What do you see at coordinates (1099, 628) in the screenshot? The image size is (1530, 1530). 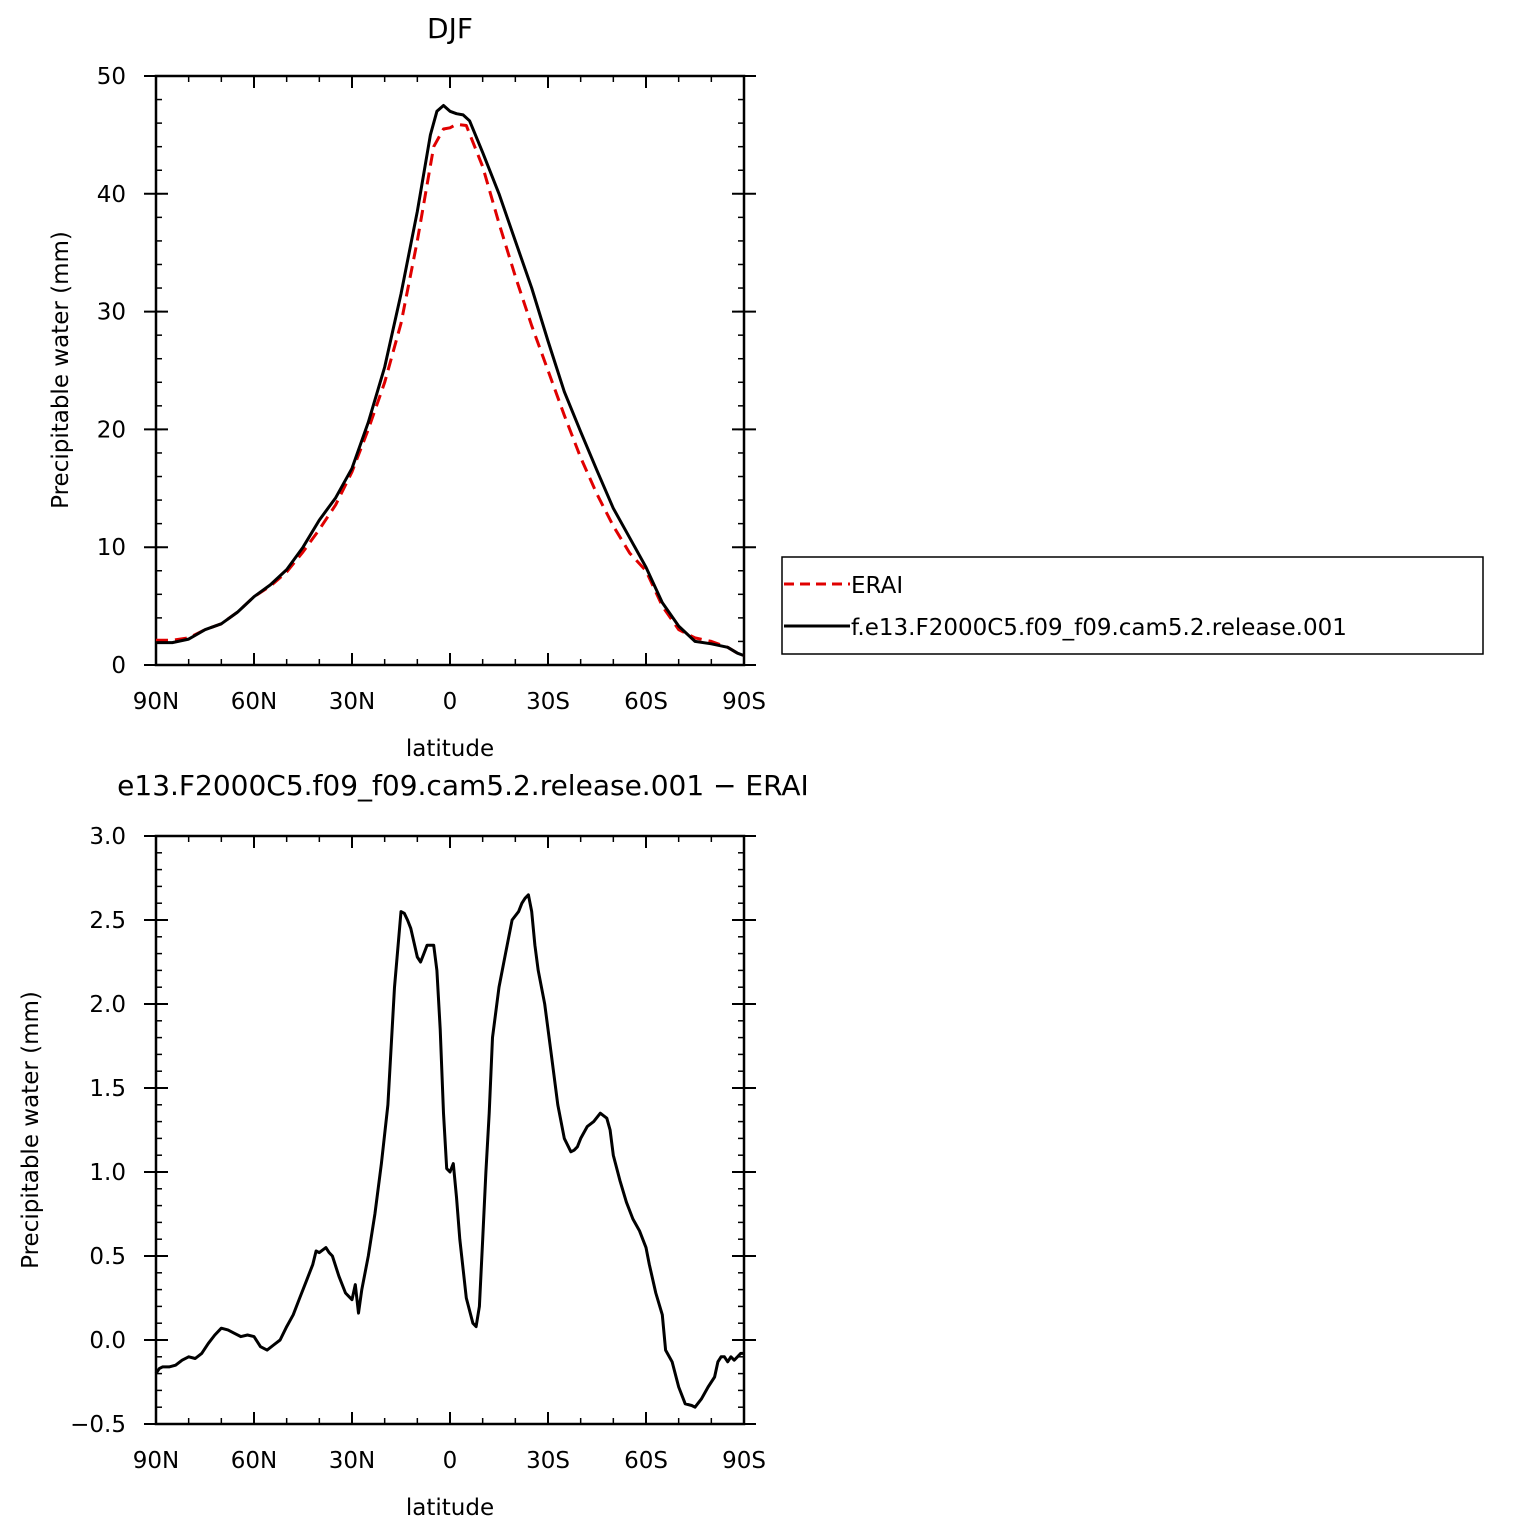 I see `legend-label-model: f.e13.F2000C5.f09_f09.cam5.2.release.001` at bounding box center [1099, 628].